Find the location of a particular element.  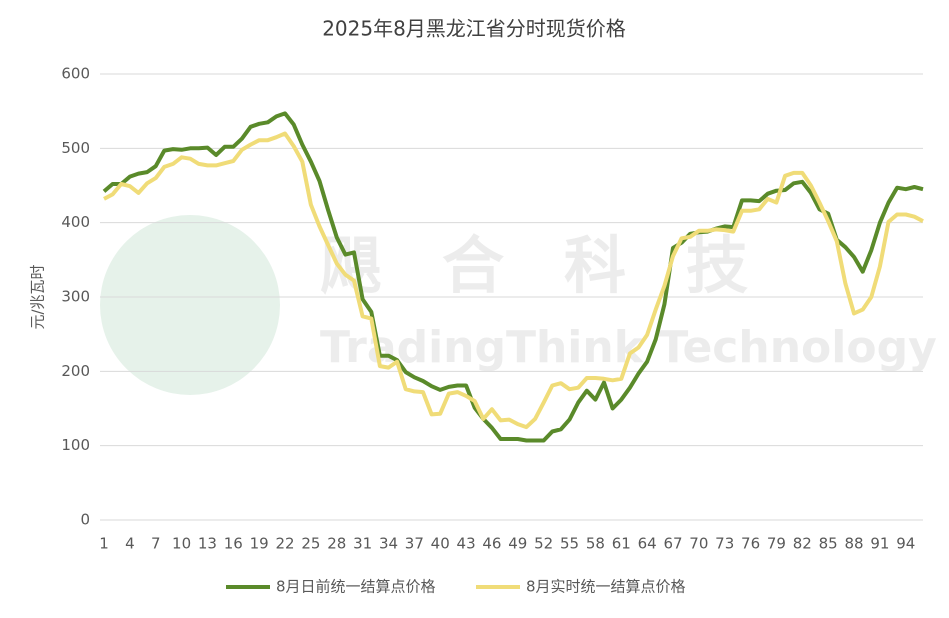

chart-title: 2025年8月黑龙江省分时现货价格 is located at coordinates (474, 29).